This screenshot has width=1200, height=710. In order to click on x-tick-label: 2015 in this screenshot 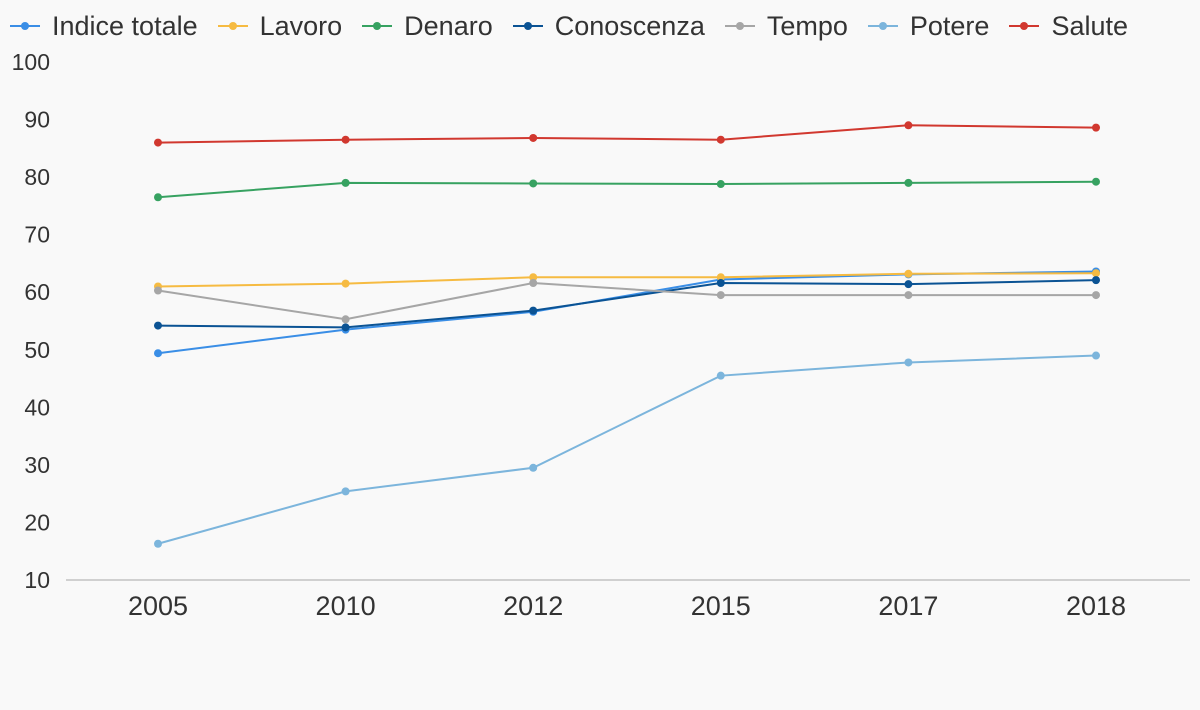, I will do `click(721, 606)`.